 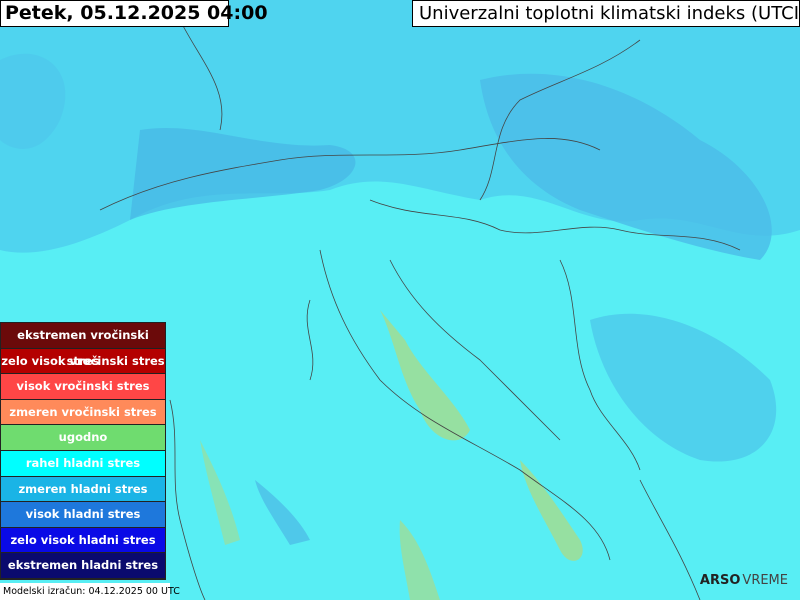 What do you see at coordinates (83, 540) in the screenshot?
I see `legend-item: zelo visok hladni stres` at bounding box center [83, 540].